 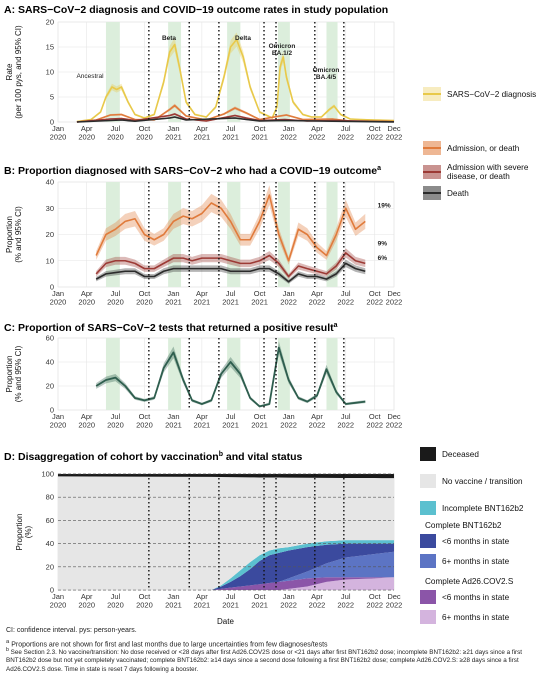 What do you see at coordinates (282, 53) in the screenshot?
I see `wave-label-line: BA.1/2` at bounding box center [282, 53].